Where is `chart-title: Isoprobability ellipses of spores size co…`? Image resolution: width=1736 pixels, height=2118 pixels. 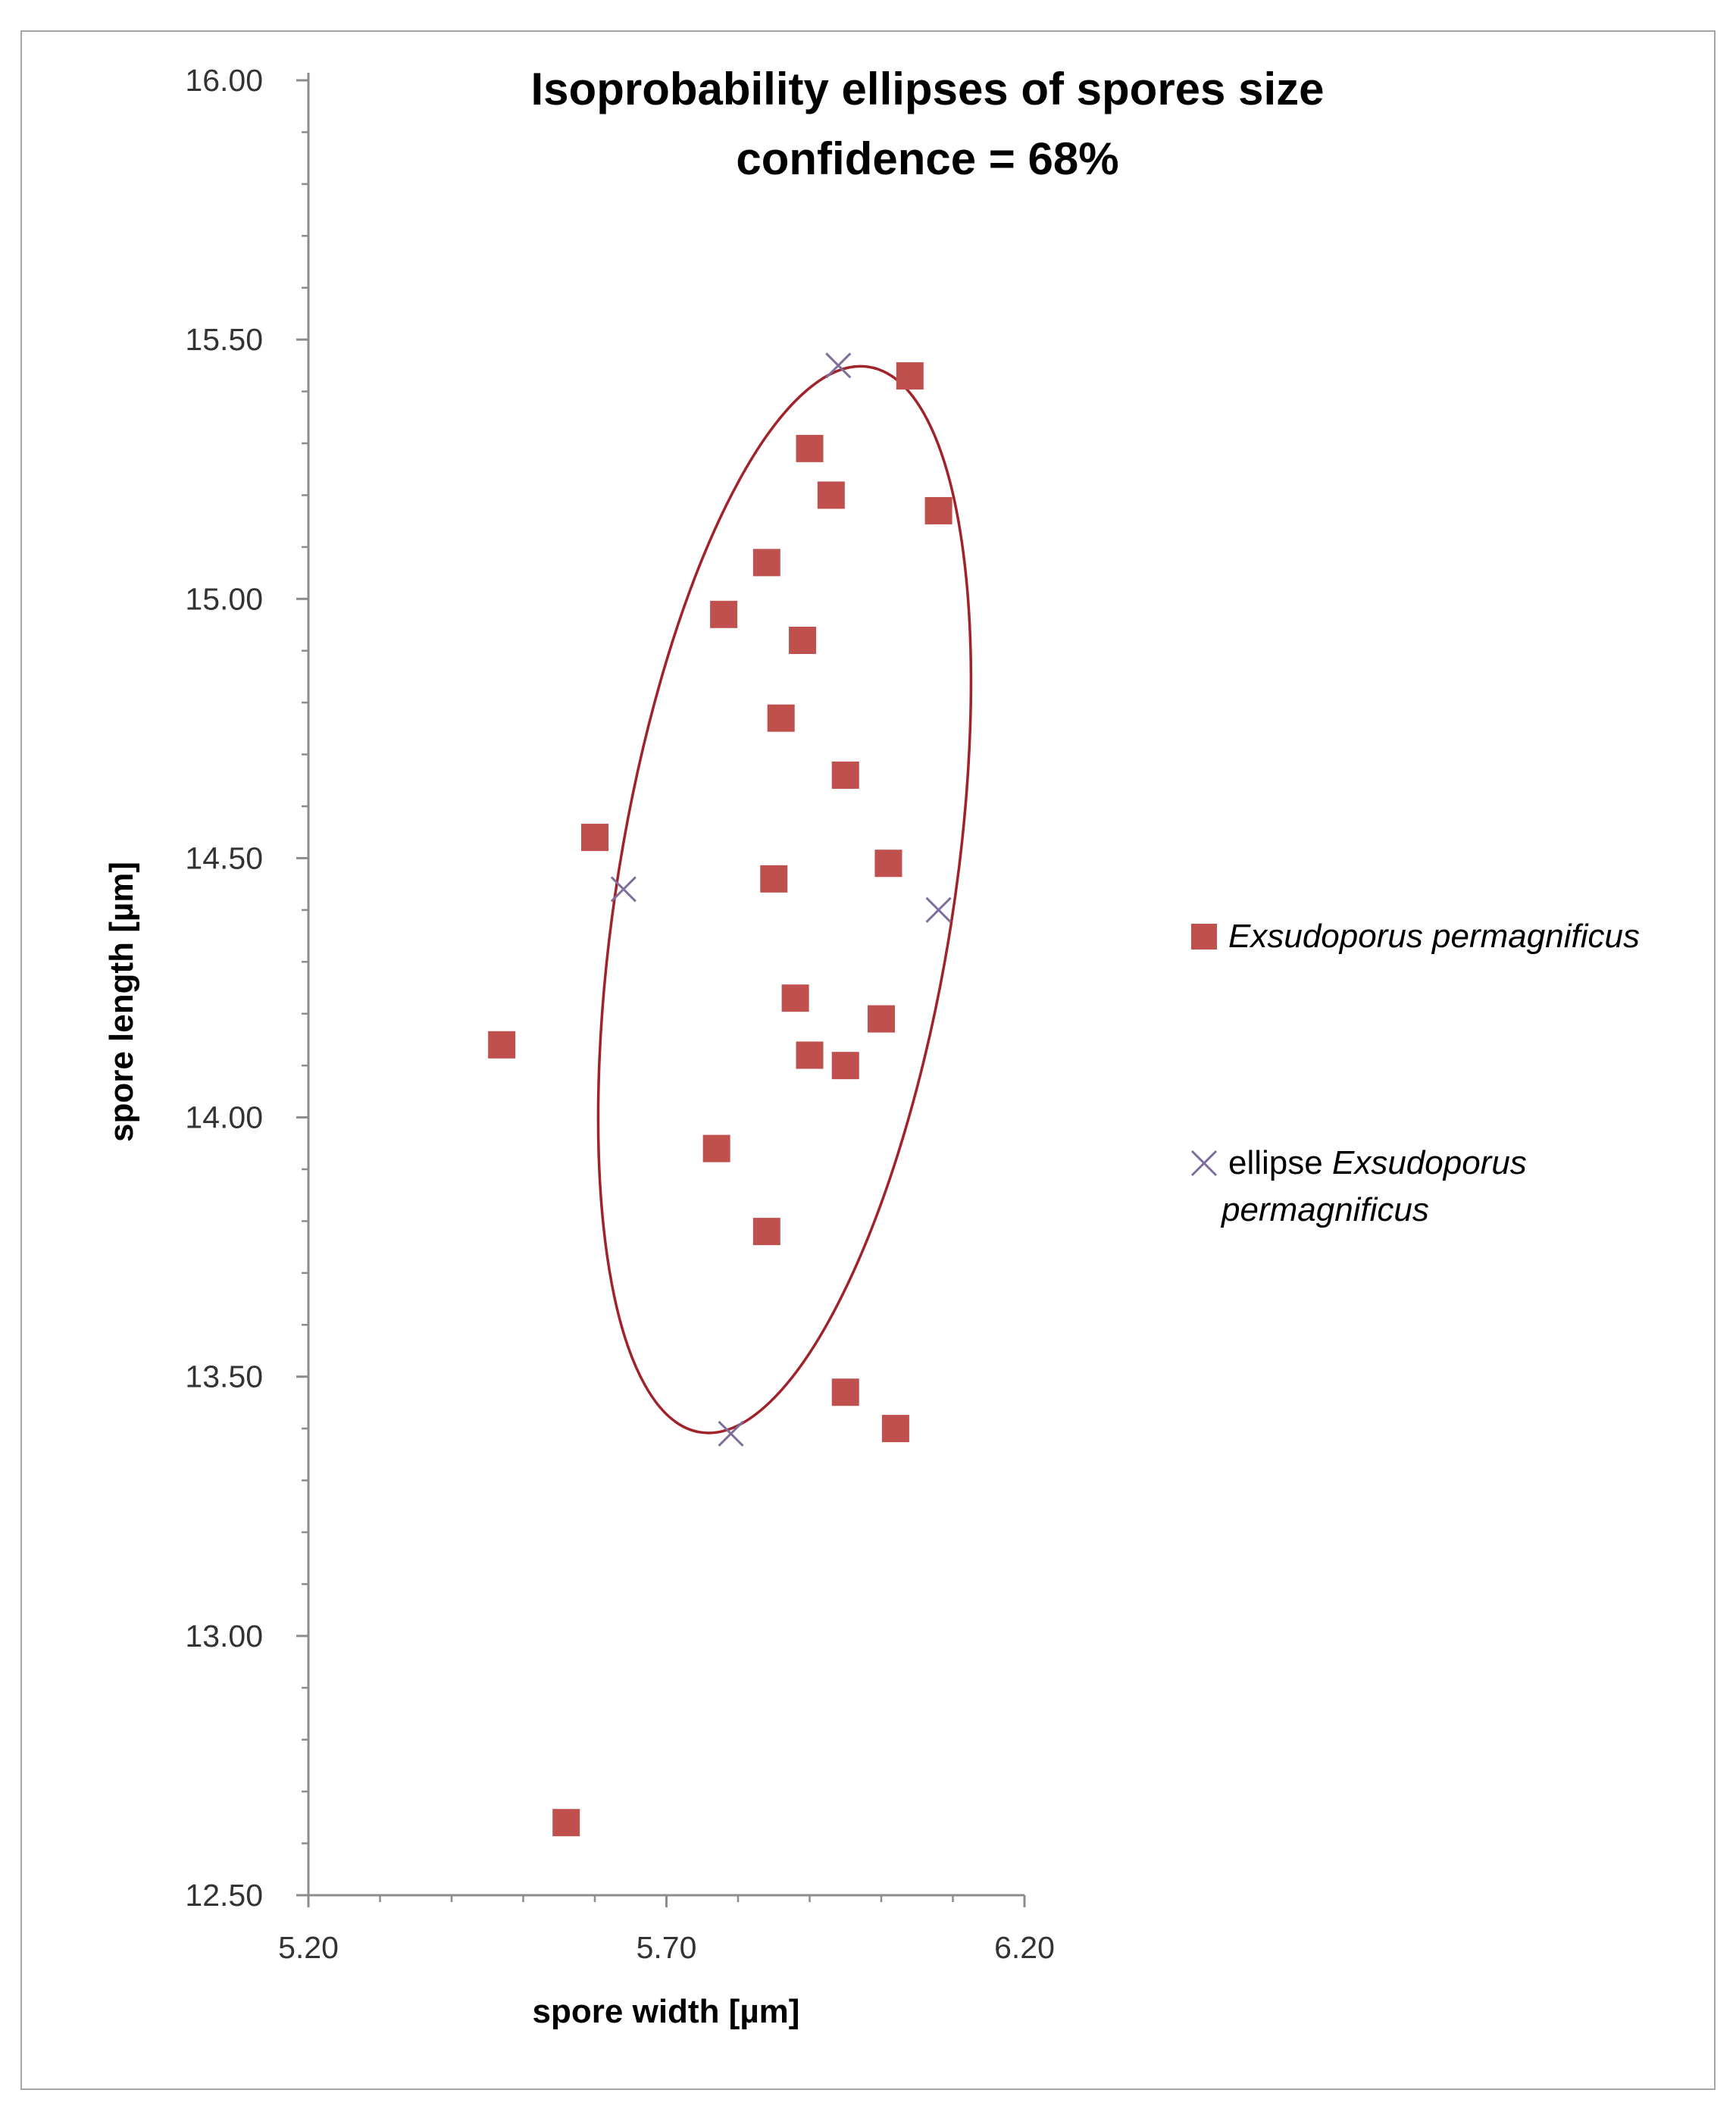
chart-title: Isoprobability ellipses of spores size co… is located at coordinates (928, 124).